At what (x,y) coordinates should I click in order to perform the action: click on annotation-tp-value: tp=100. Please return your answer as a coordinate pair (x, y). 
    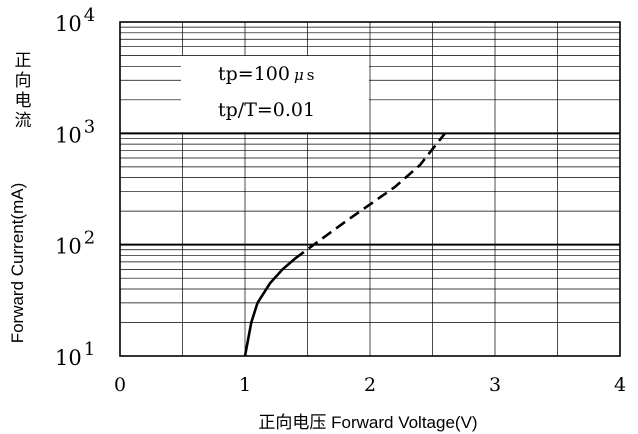
    Looking at the image, I should click on (254, 74).